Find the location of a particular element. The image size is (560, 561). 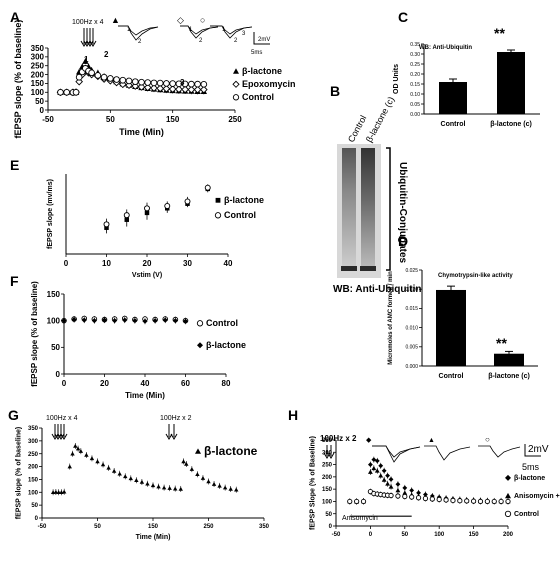

trace-marker-diamond: ◆ is located at coordinates (369, 440).